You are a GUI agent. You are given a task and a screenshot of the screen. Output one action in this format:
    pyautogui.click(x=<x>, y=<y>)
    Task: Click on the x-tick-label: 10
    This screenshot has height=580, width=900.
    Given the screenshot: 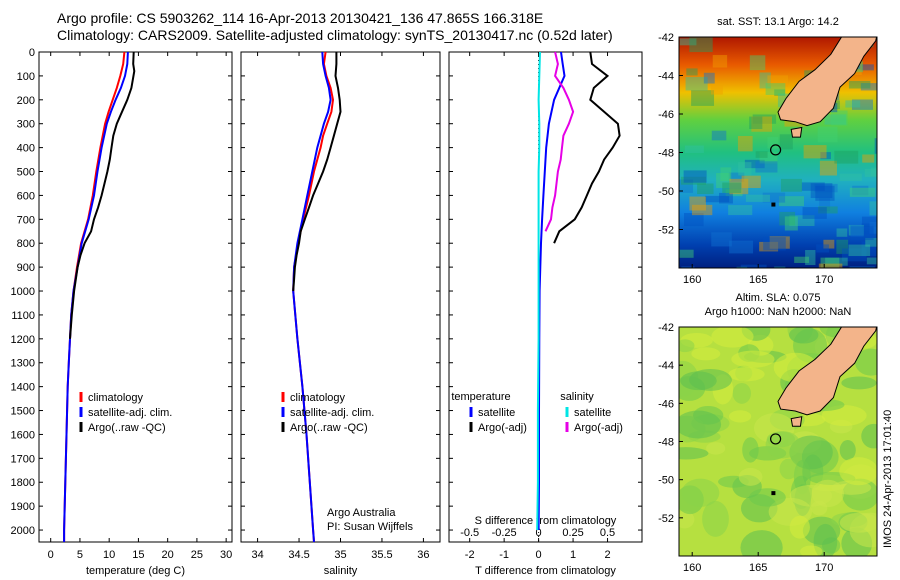 What is the action you would take?
    pyautogui.click(x=109, y=555)
    